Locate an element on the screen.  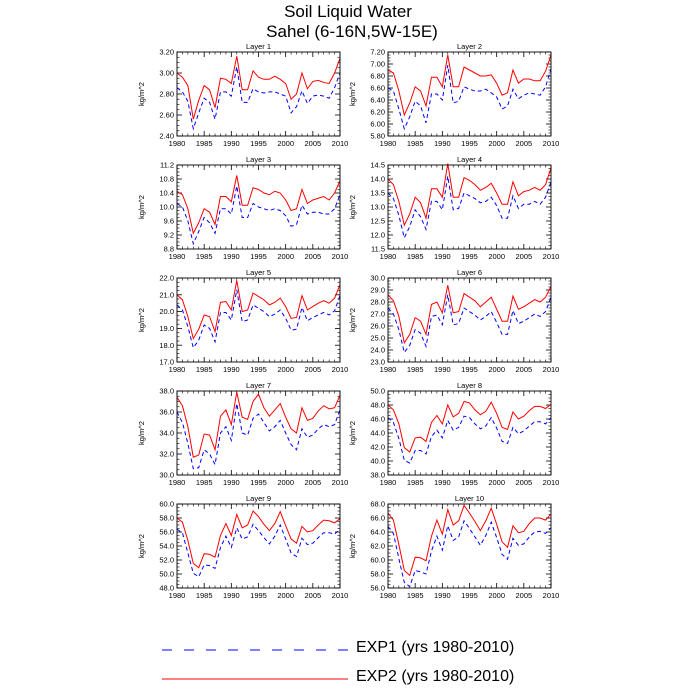
y-axis-label-layer-8: kg/m^2 is located at coordinates (352, 433).